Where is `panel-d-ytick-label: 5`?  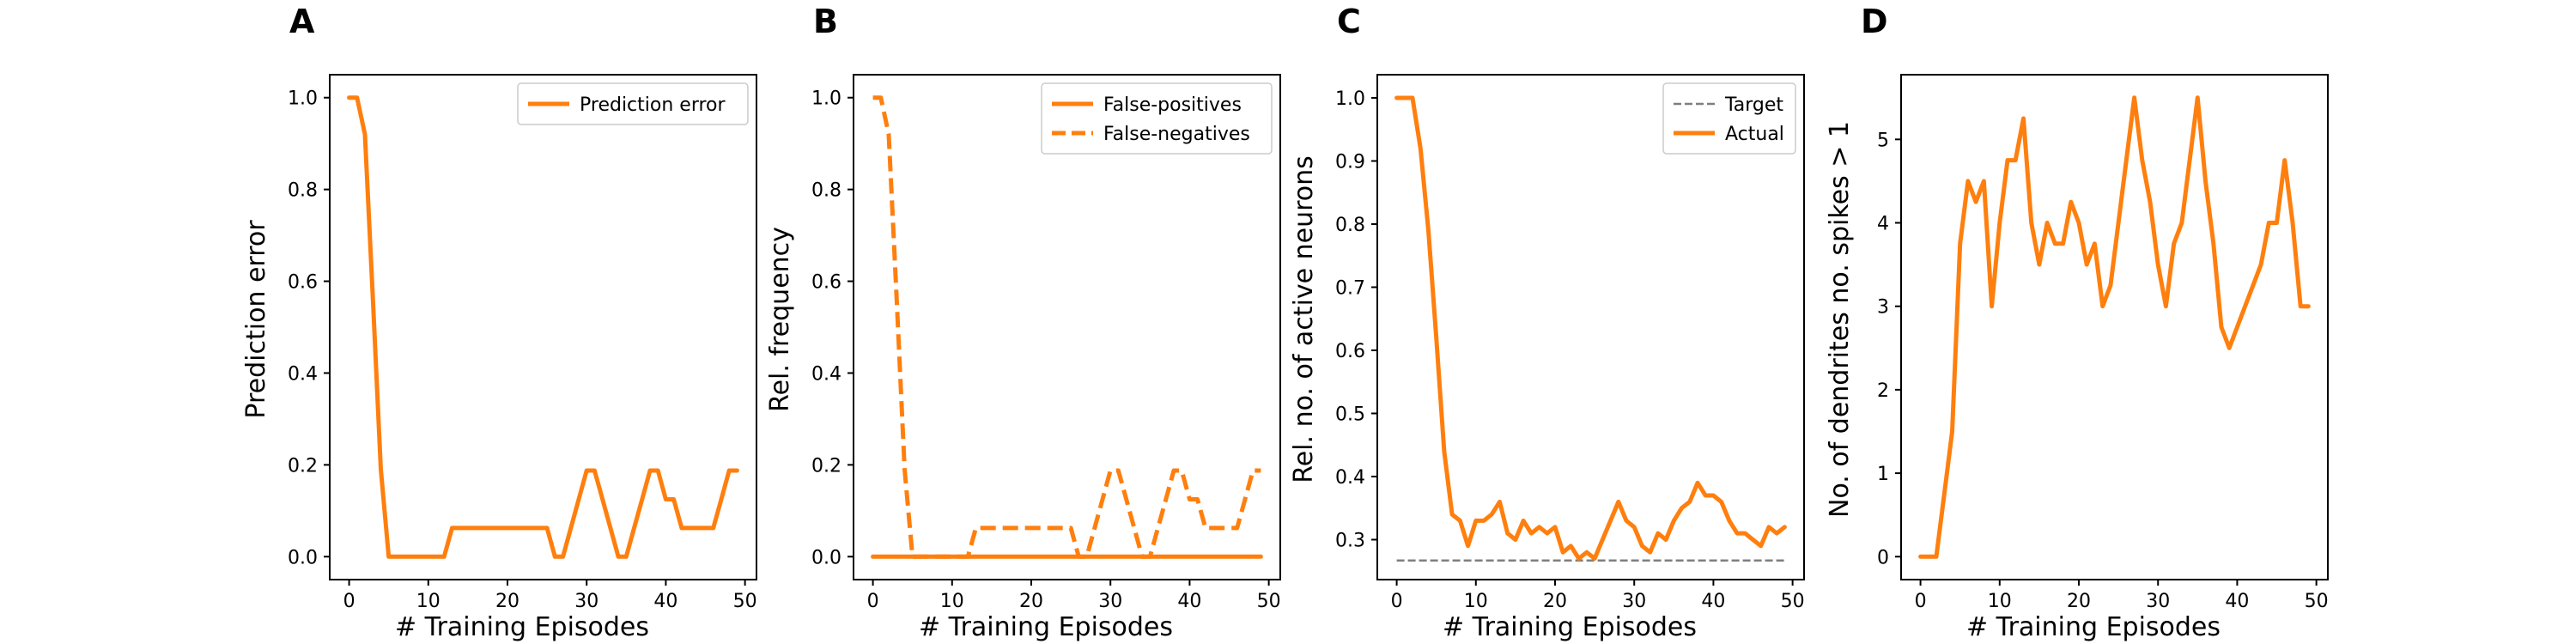
panel-d-ytick-label: 5 is located at coordinates (1883, 140).